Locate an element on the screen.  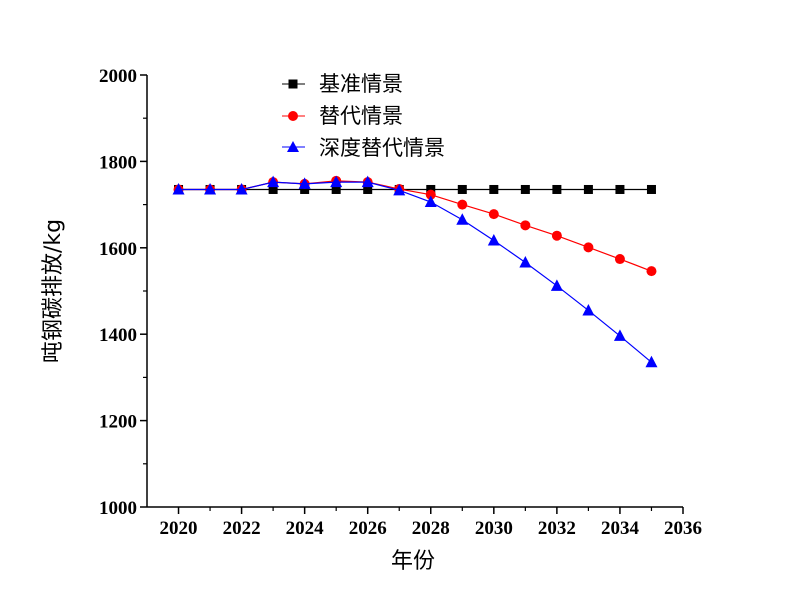
y-tick-label: 1400 is located at coordinates (118, 335).